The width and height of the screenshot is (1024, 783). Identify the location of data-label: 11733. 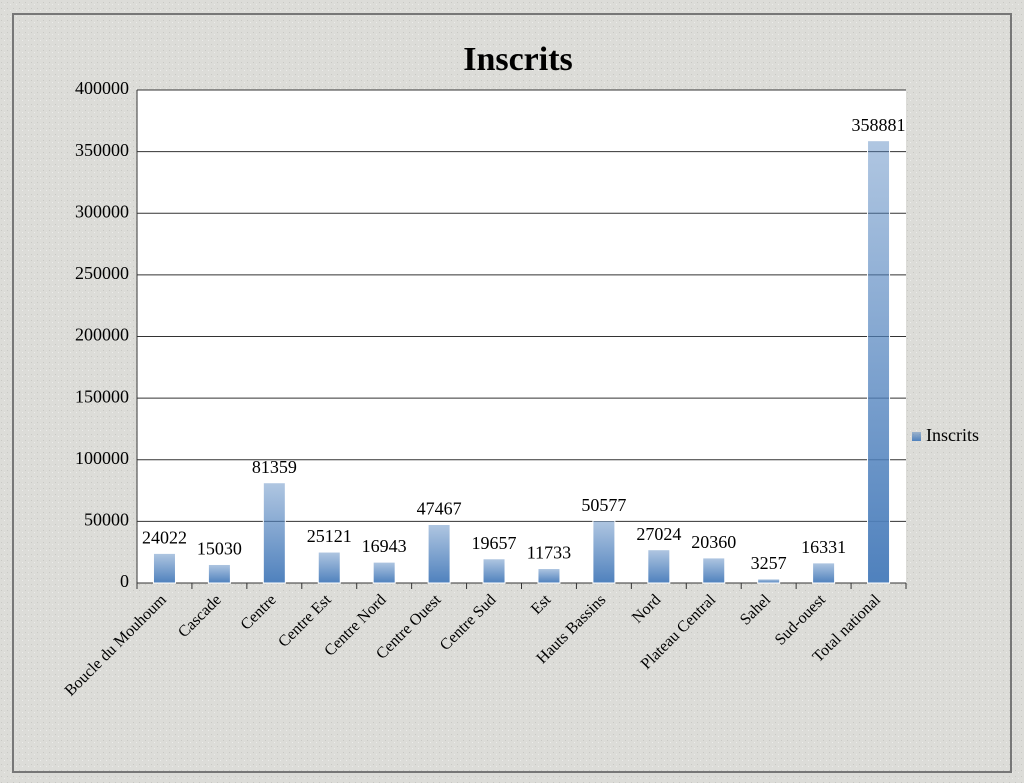
(549, 553).